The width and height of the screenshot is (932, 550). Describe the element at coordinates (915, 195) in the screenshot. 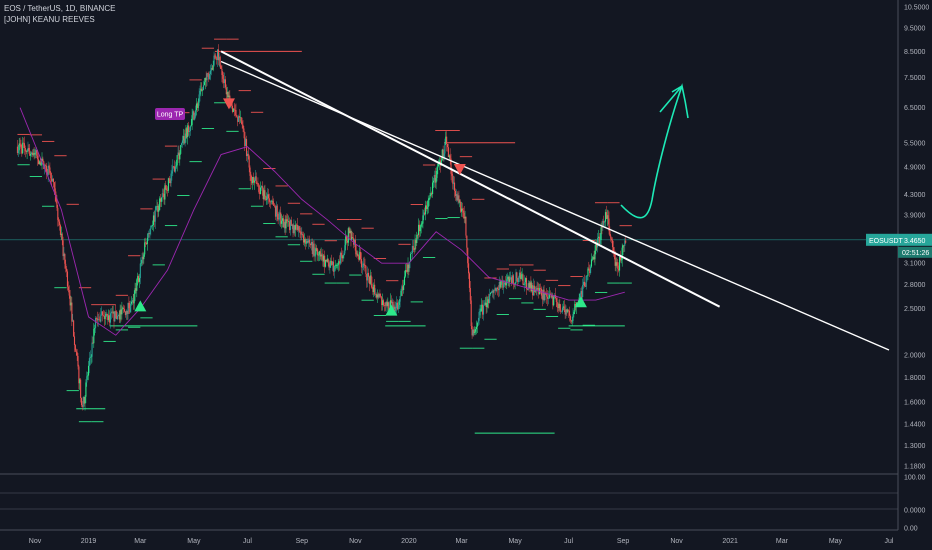

I see `y-tick-label: 4.3000` at that location.